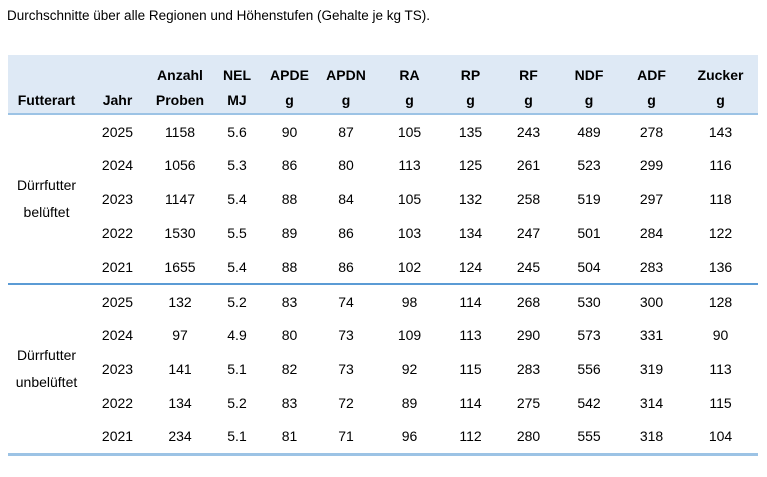 The width and height of the screenshot is (767, 477). What do you see at coordinates (180, 100) in the screenshot?
I see `column-header-line2: Proben` at bounding box center [180, 100].